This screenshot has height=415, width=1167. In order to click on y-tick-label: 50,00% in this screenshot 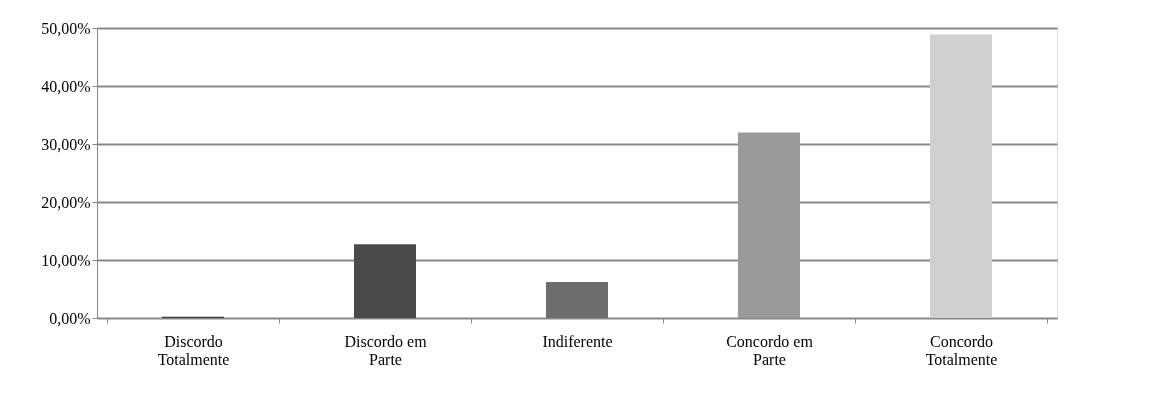, I will do `click(66, 28)`.